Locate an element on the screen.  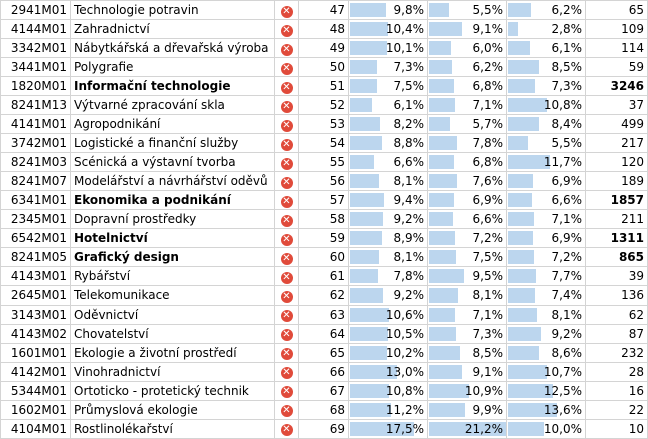
code-cell: 2345M01 is located at coordinates (35, 219).